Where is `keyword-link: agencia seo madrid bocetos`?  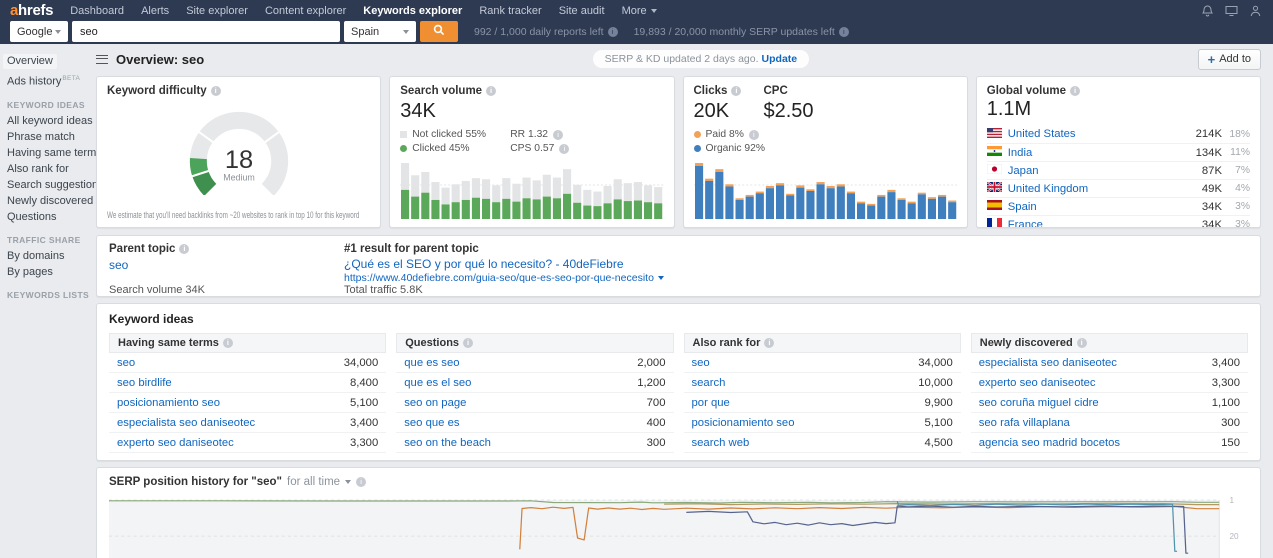 keyword-link: agencia seo madrid bocetos is located at coordinates (1049, 442).